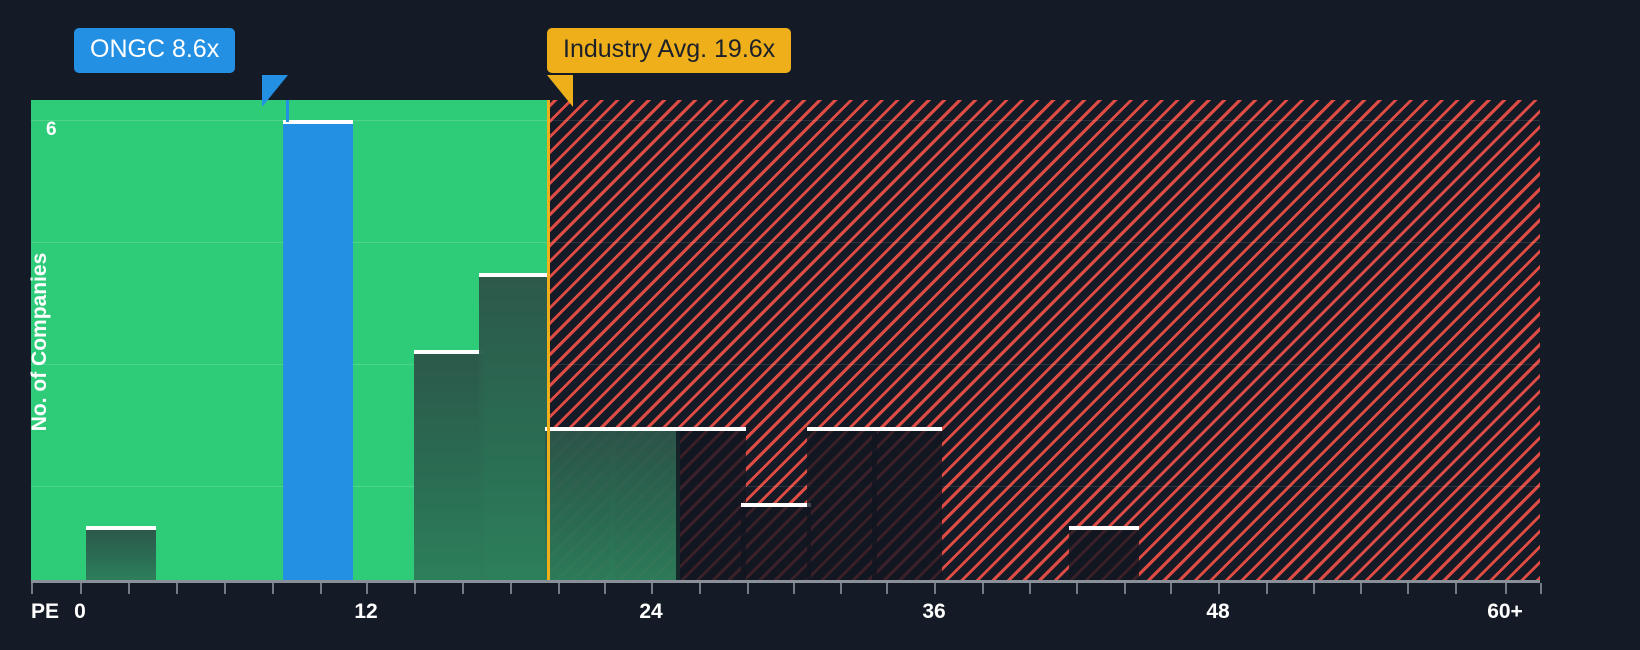  Describe the element at coordinates (669, 50) in the screenshot. I see `industry-average-callout: Industry Avg. 19.6x` at that location.